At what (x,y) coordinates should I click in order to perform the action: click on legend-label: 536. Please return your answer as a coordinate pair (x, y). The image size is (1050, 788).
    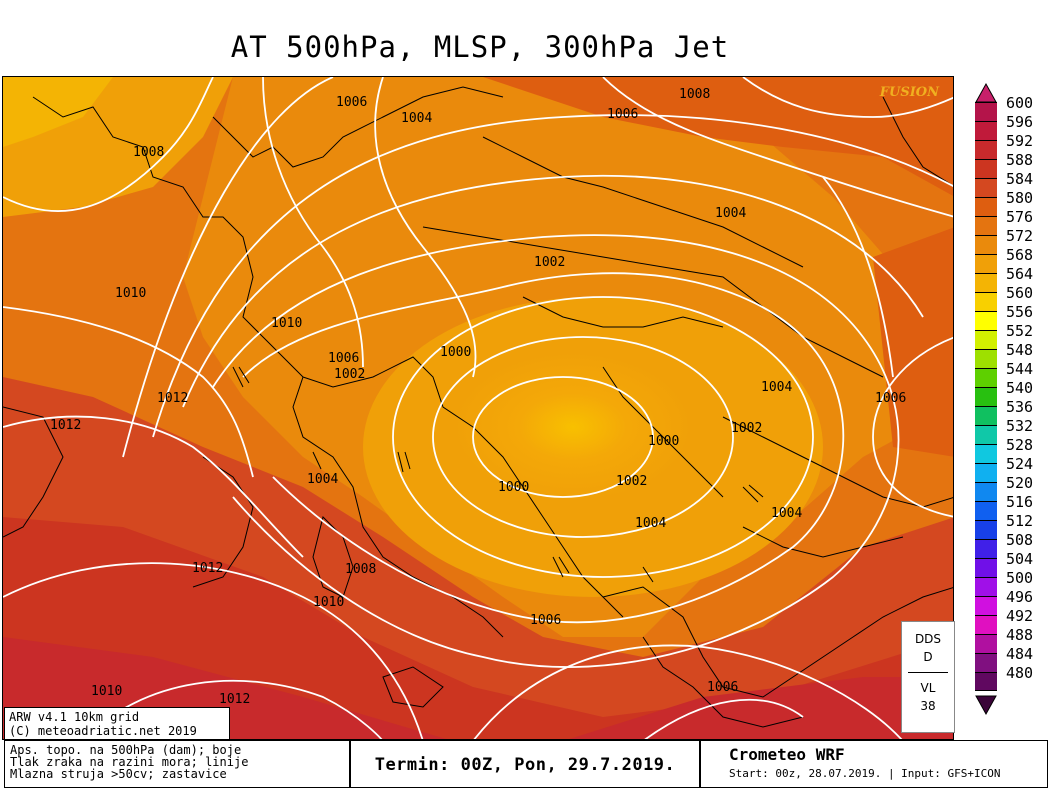
    Looking at the image, I should click on (1020, 407).